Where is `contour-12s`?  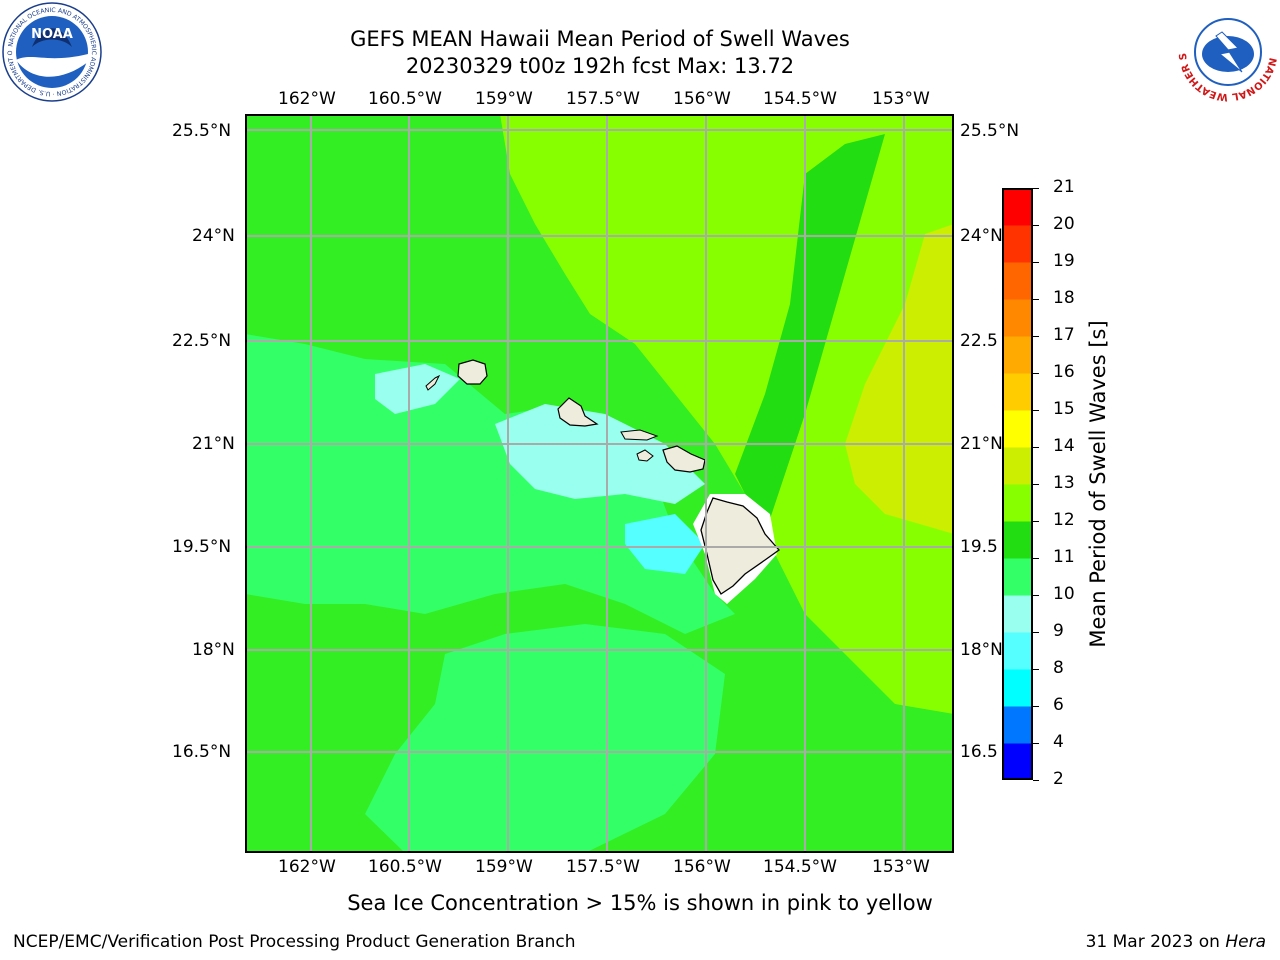
contour-12s is located at coordinates (810, 334).